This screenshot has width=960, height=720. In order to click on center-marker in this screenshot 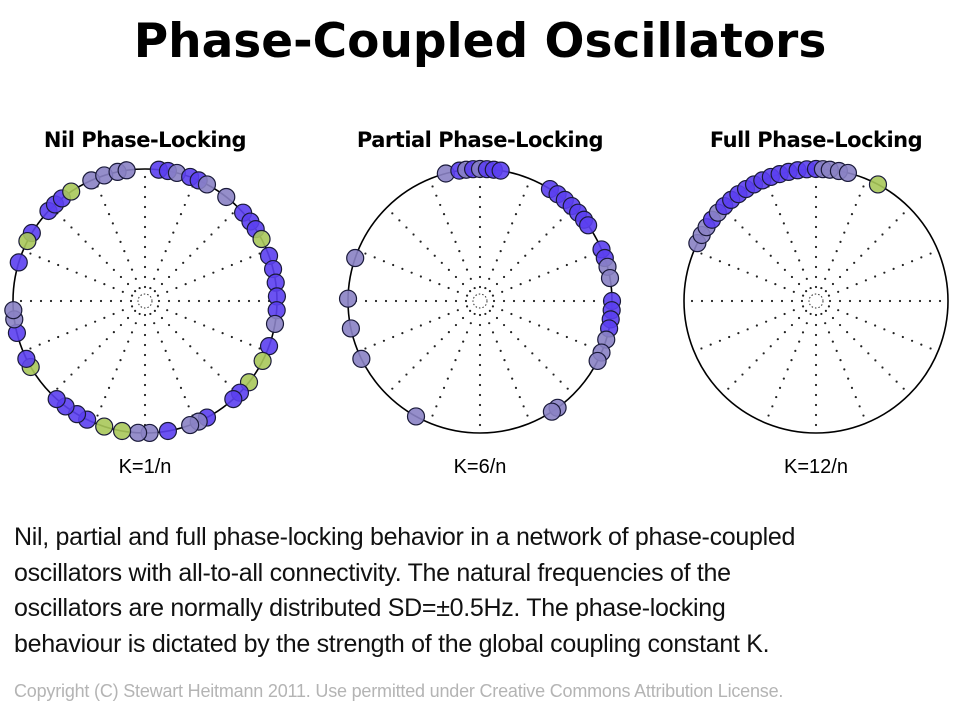, I will do `click(145, 301)`.